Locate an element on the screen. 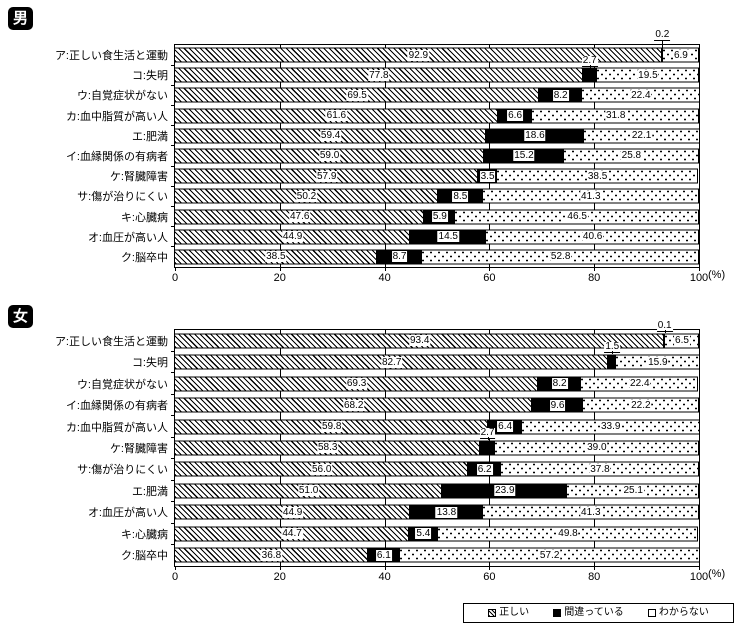 The height and width of the screenshot is (626, 736). value-label: 25.1 is located at coordinates (633, 491).